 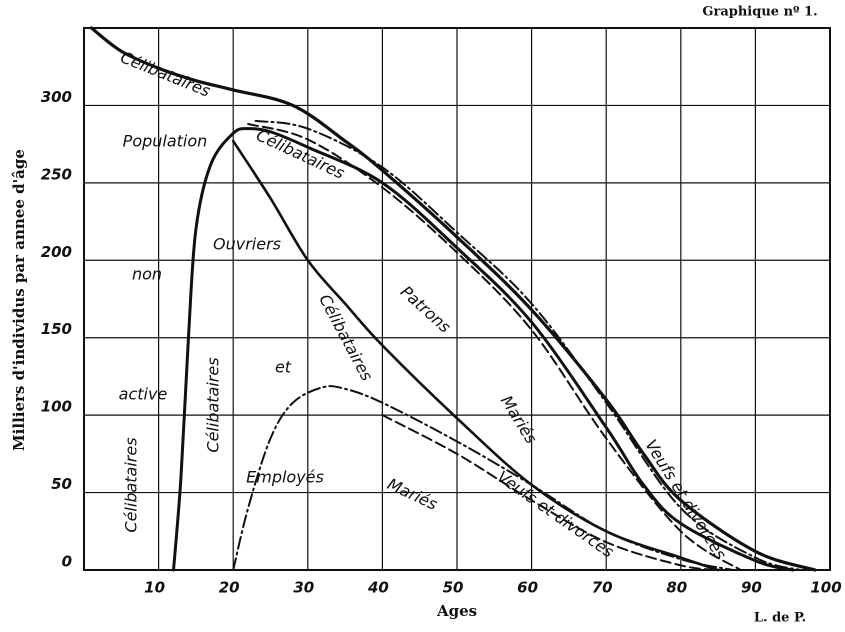 I want to click on y-tick-label: 250, so click(x=56, y=174).